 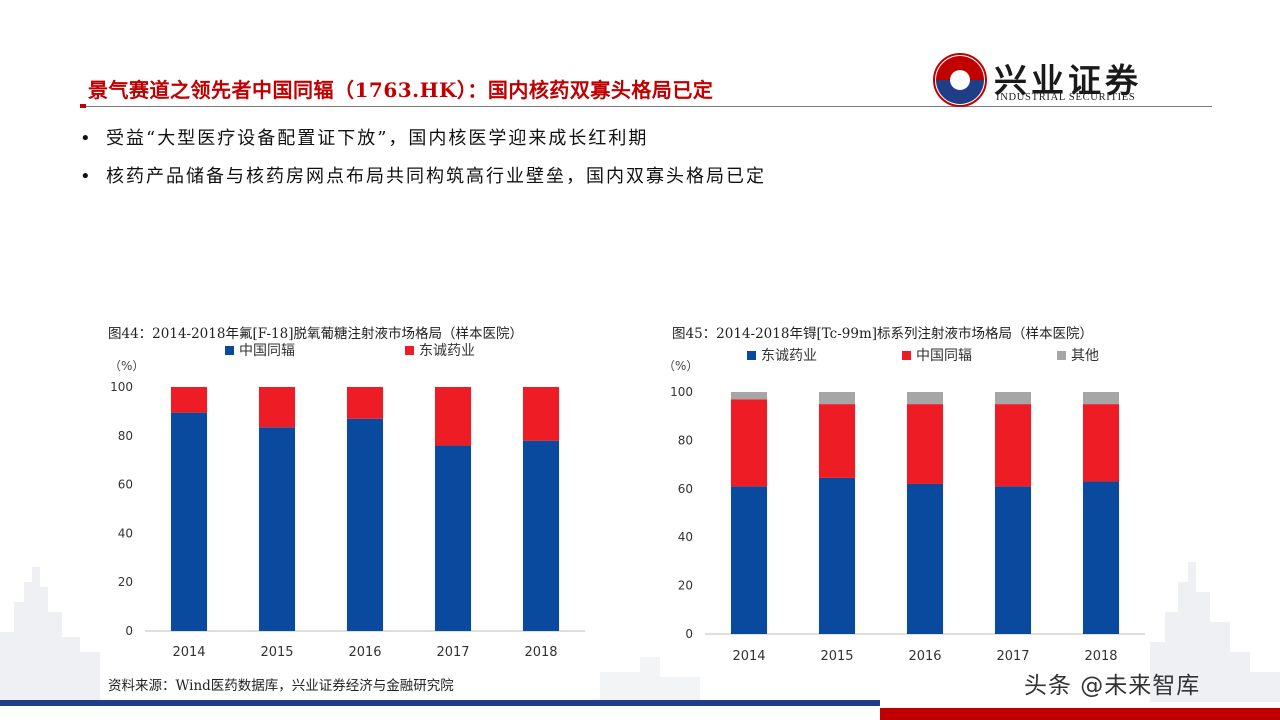 What do you see at coordinates (1080, 714) in the screenshot?
I see `footer-red-bar` at bounding box center [1080, 714].